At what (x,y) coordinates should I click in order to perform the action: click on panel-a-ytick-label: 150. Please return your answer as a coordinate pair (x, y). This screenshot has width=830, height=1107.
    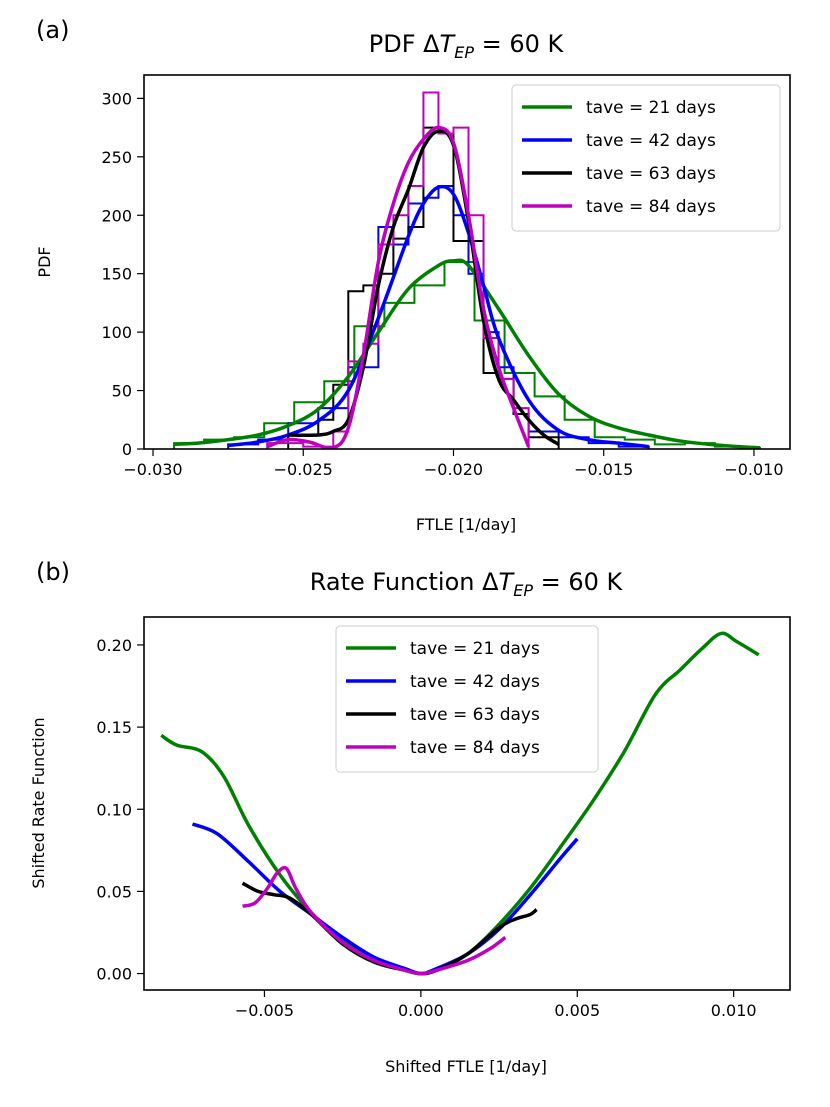
    Looking at the image, I should click on (116, 274).